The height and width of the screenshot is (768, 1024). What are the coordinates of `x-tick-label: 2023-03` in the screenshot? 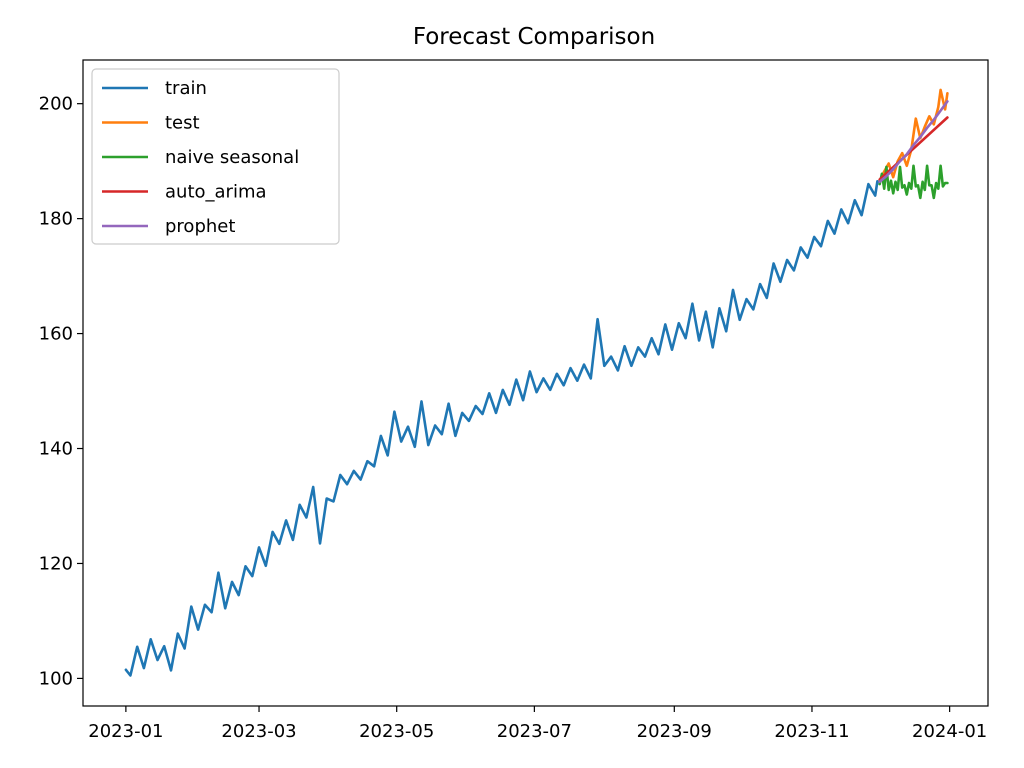 It's located at (258, 731).